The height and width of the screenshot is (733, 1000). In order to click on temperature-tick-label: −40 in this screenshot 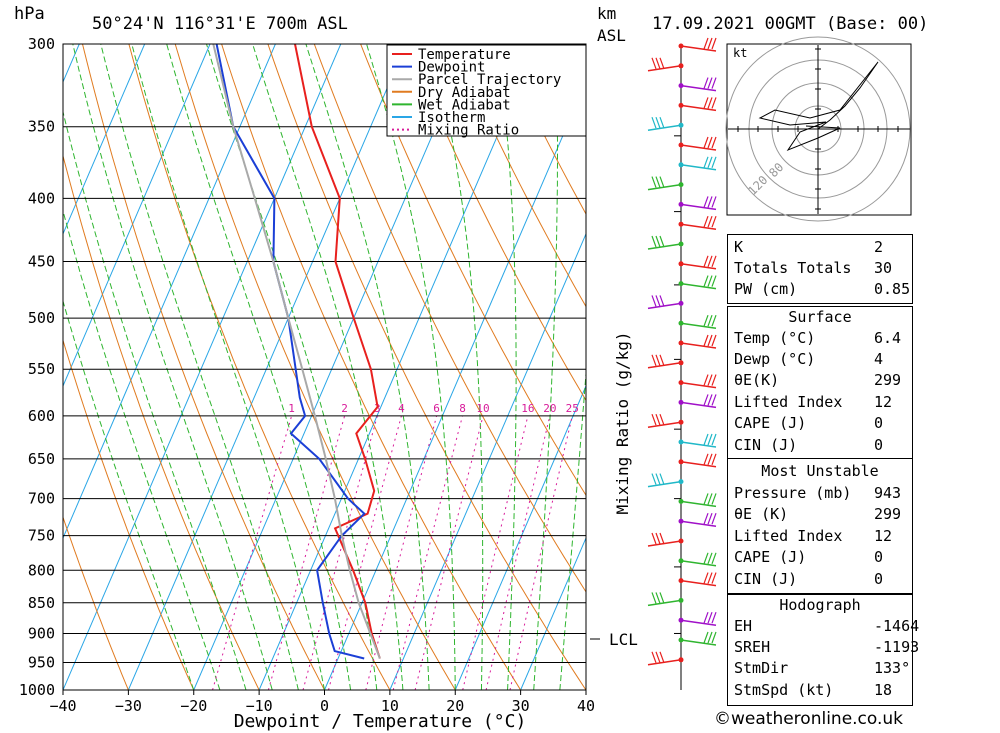, I will do `click(62, 706)`.